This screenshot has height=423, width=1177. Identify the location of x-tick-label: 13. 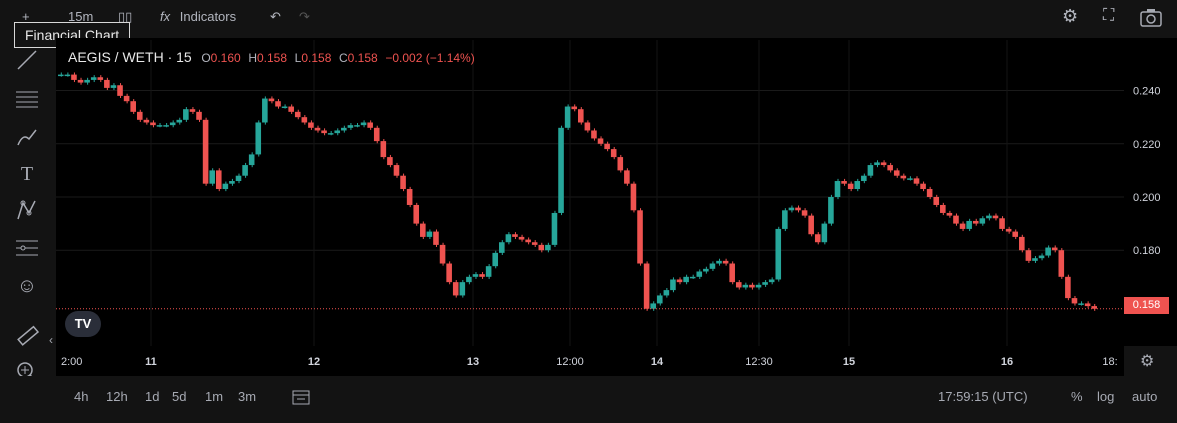
(473, 362).